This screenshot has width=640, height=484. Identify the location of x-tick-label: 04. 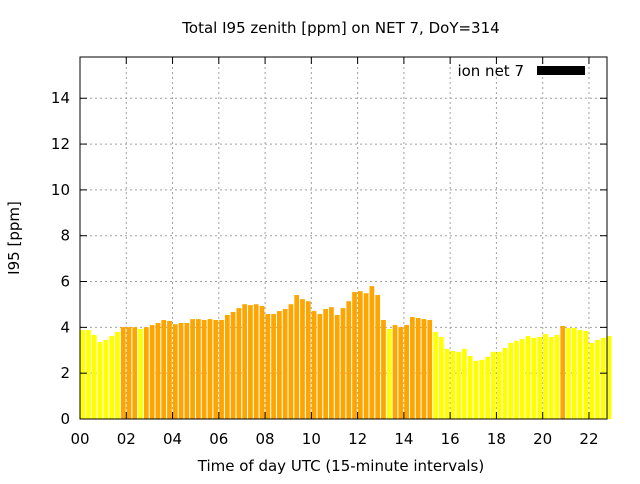
(172, 439).